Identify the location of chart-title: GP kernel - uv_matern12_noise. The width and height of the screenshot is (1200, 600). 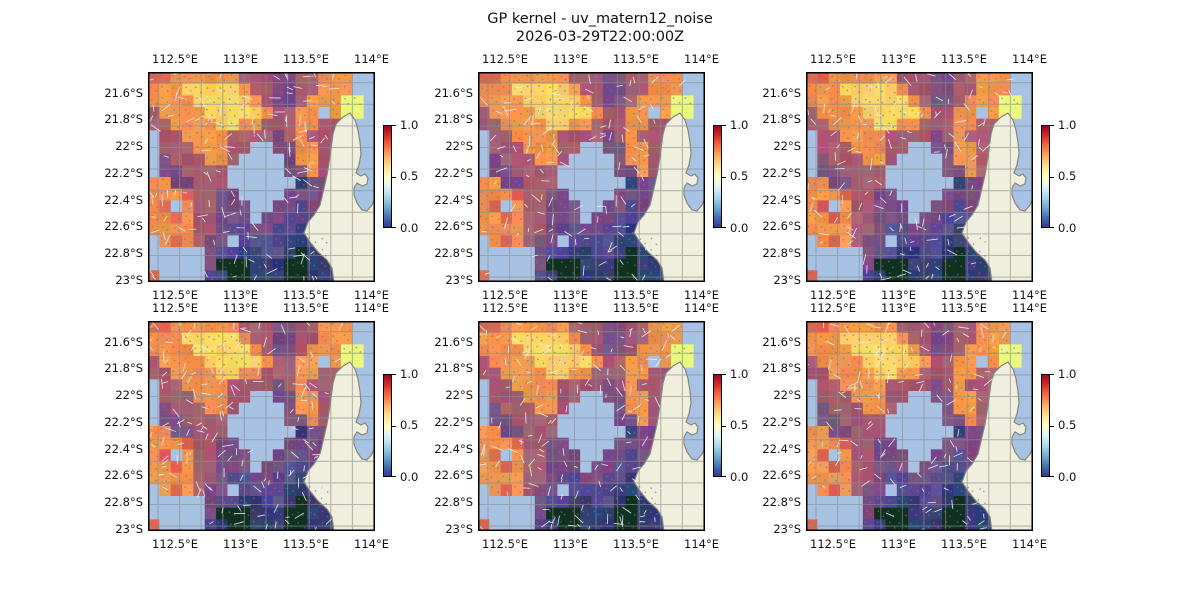
(600, 19).